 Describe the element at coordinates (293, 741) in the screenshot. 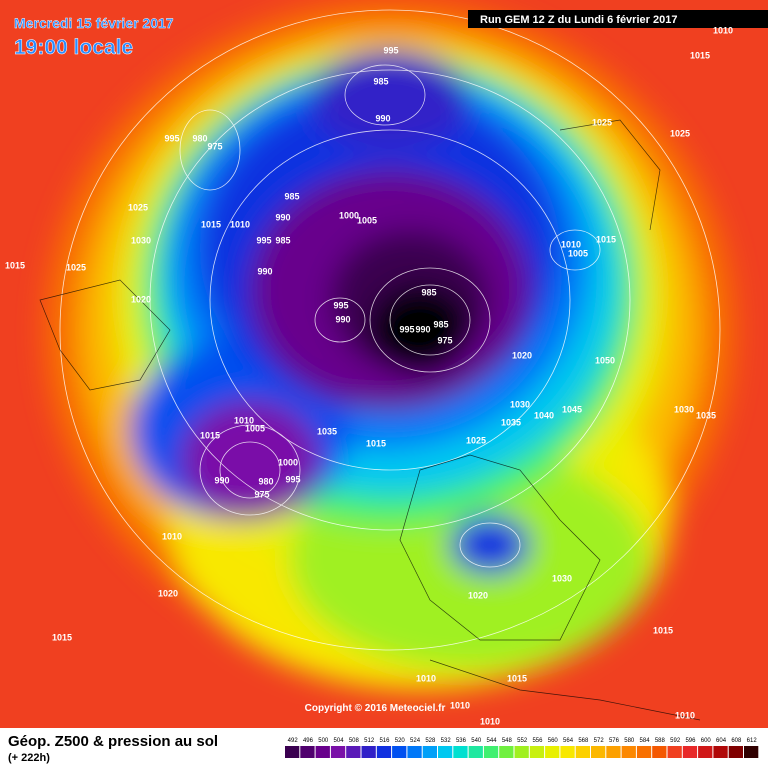

I see `legend-level: 492` at that location.